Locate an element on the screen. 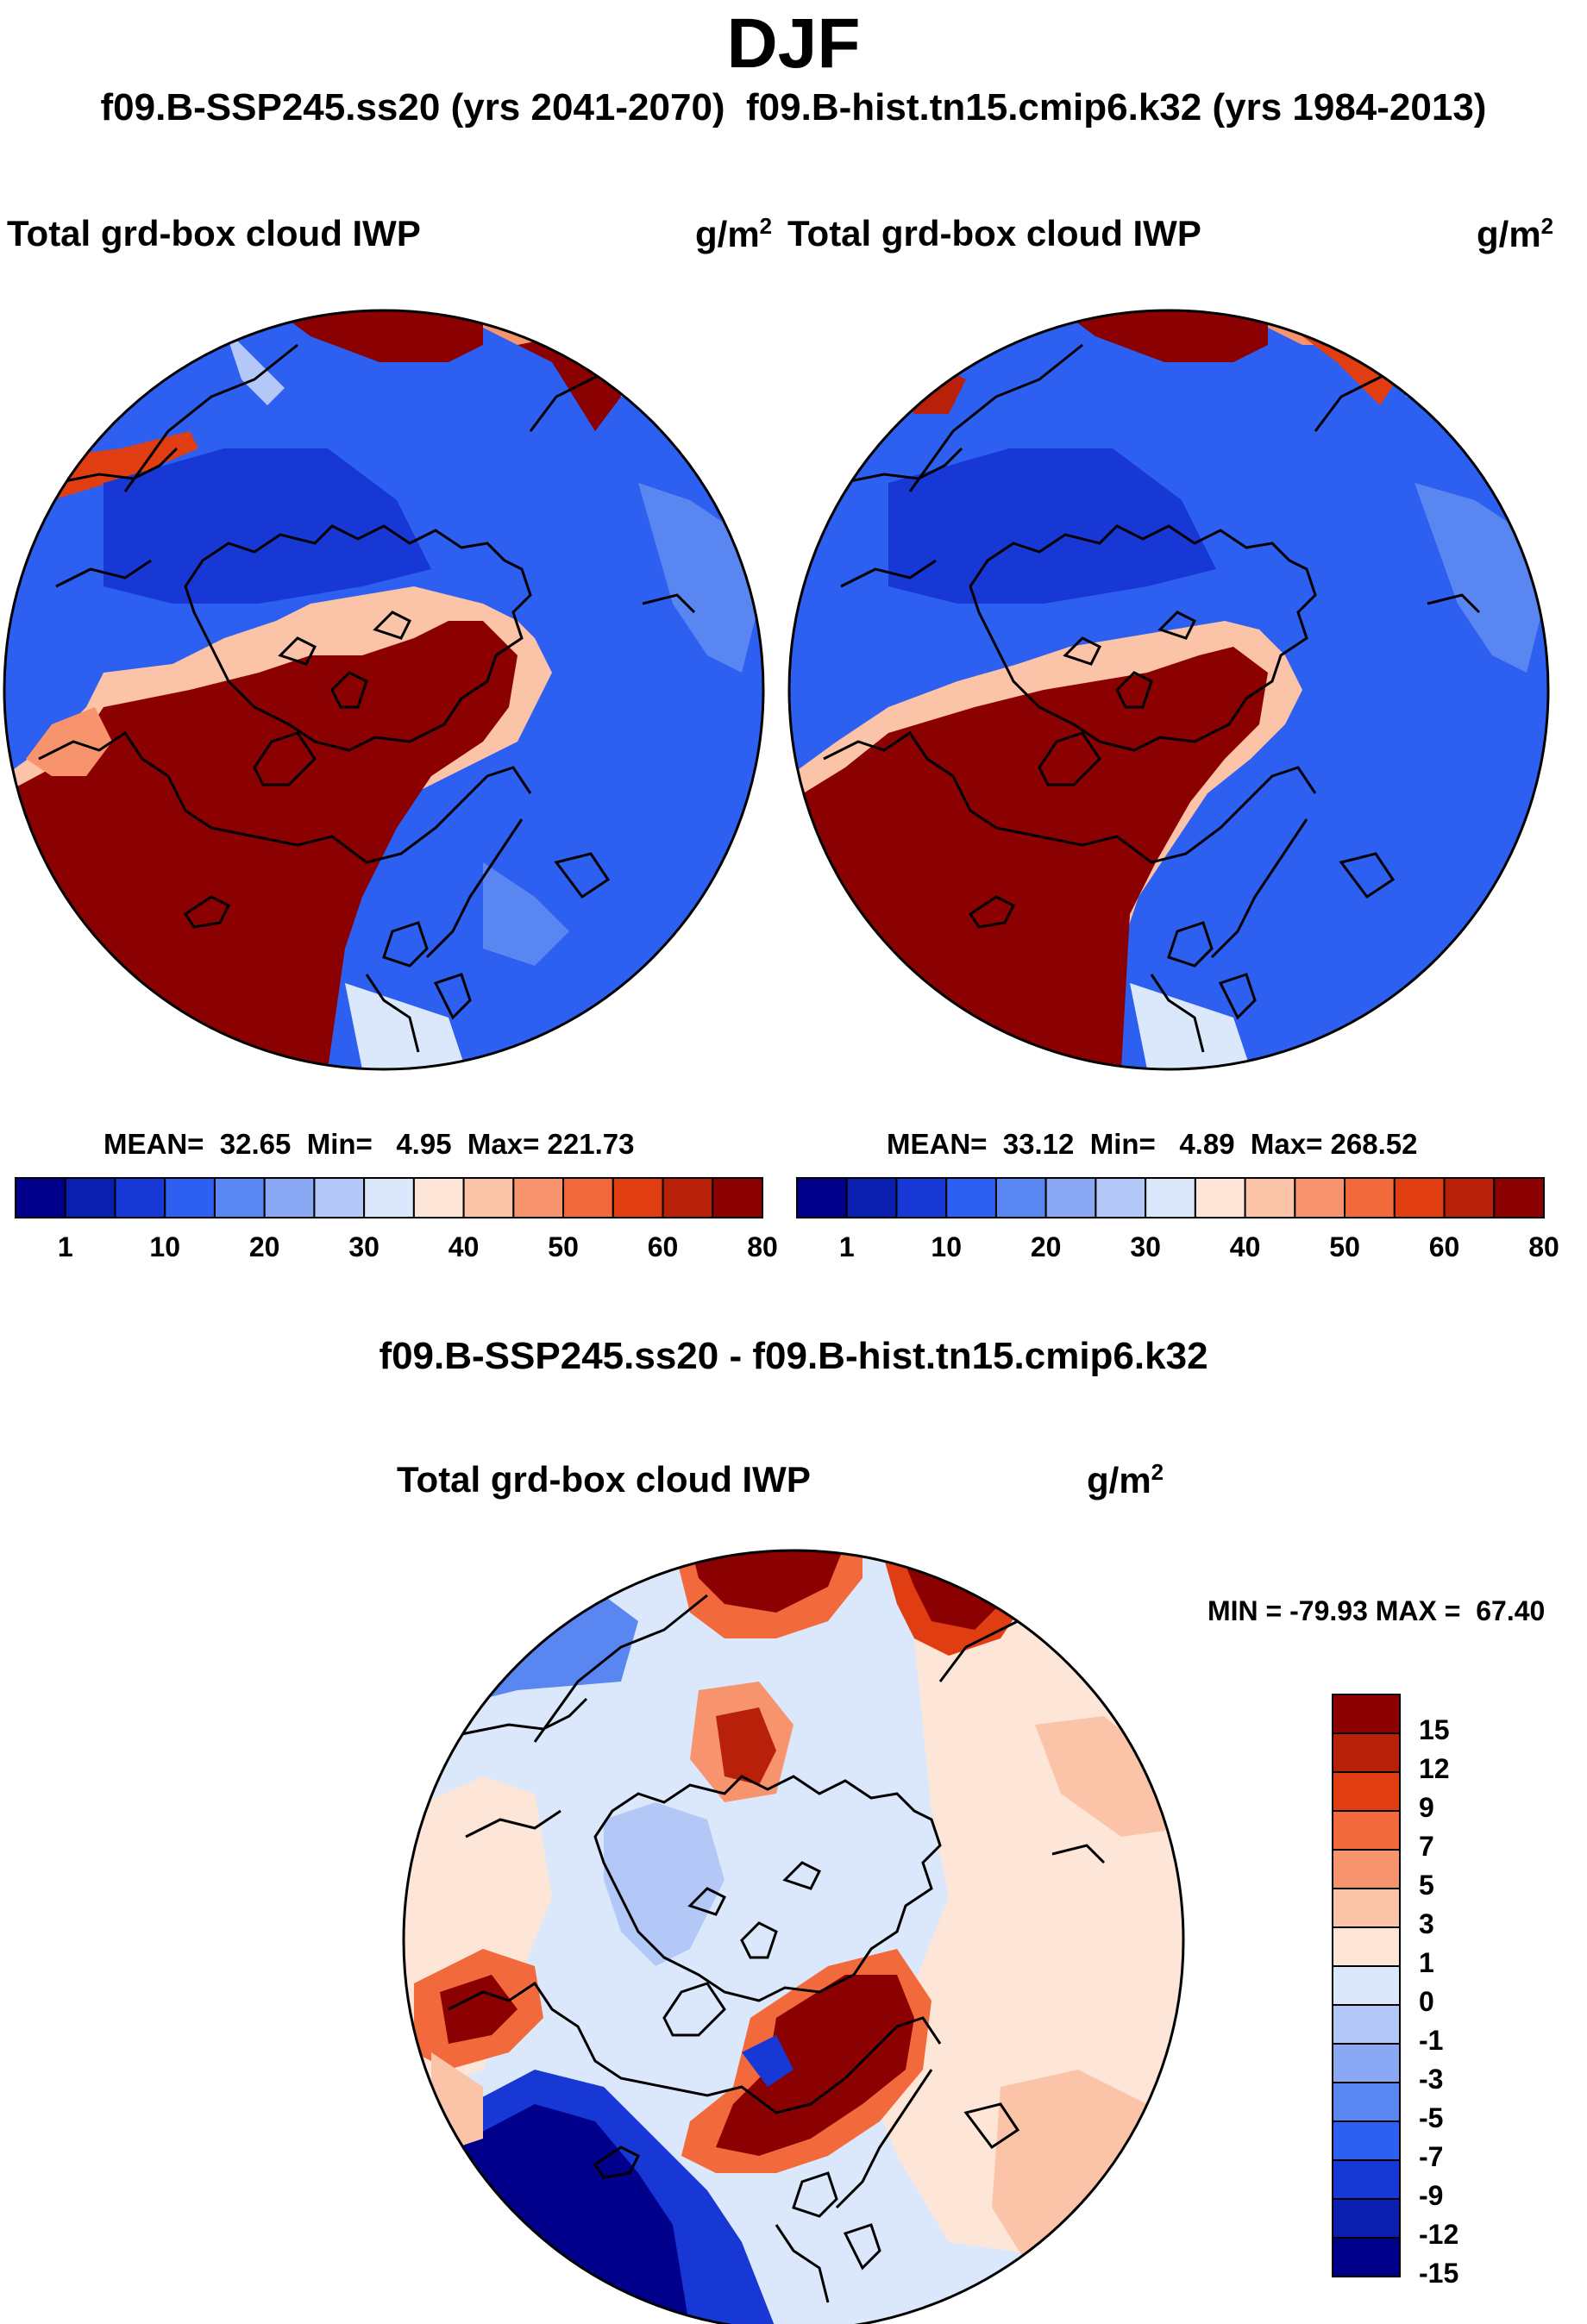  panel1-title: Total grd-box cloud IWP is located at coordinates (214, 233).